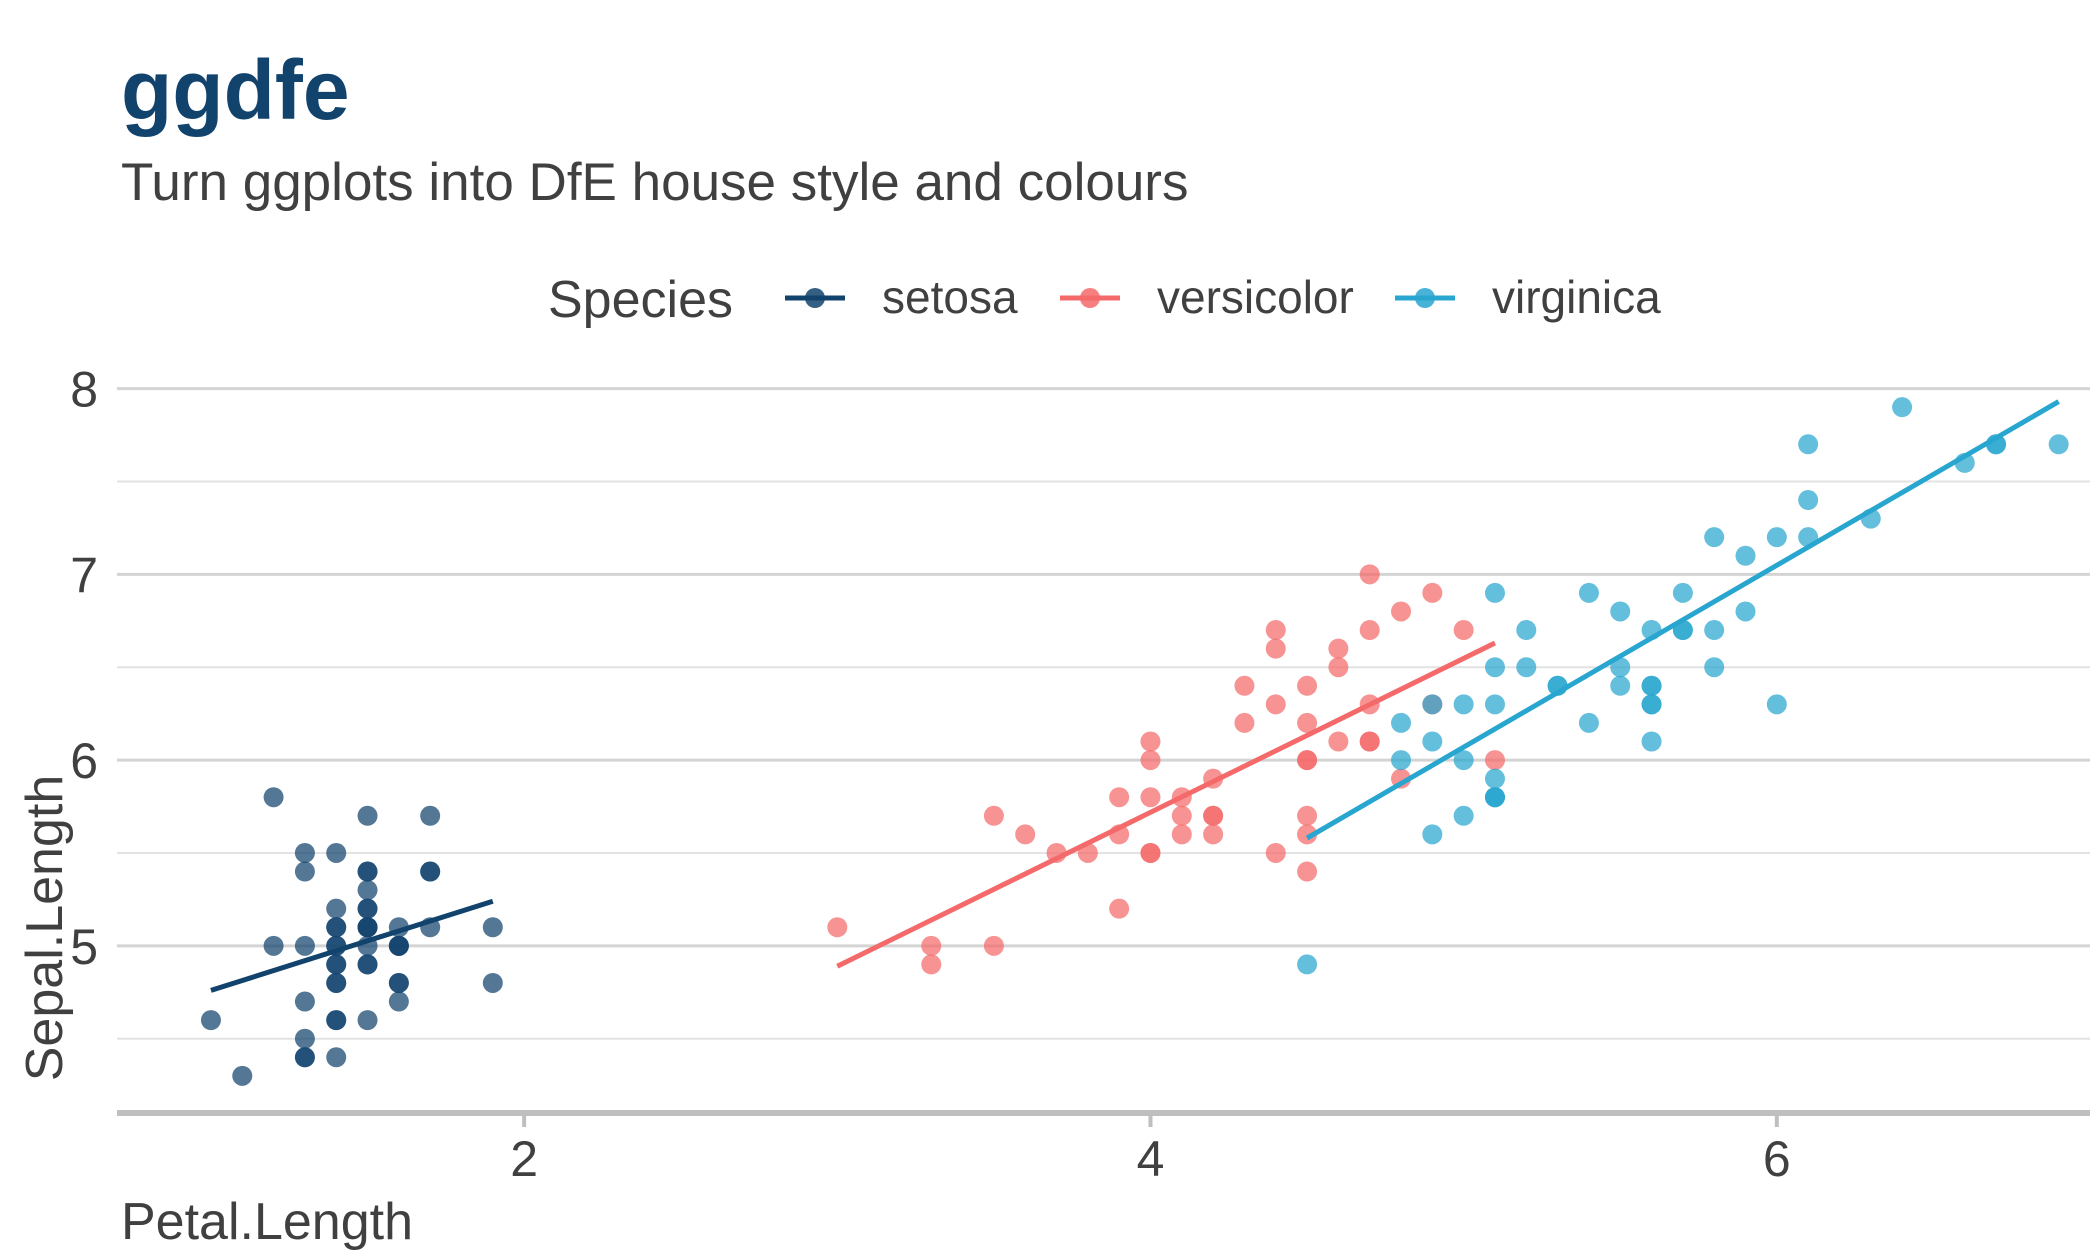 The width and height of the screenshot is (2100, 1260). What do you see at coordinates (45, 928) in the screenshot?
I see `y-axis-label: Sepal.Length` at bounding box center [45, 928].